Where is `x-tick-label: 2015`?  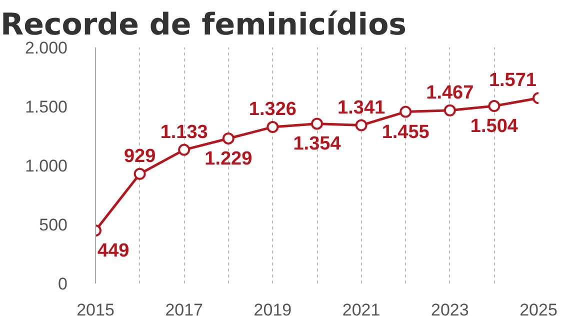
x-tick-label: 2015 is located at coordinates (95, 309).